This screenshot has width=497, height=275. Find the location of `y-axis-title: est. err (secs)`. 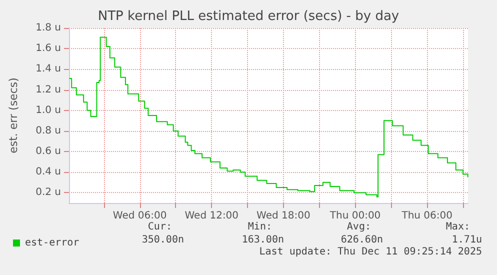

y-axis-title: est. err (secs) is located at coordinates (13, 116).